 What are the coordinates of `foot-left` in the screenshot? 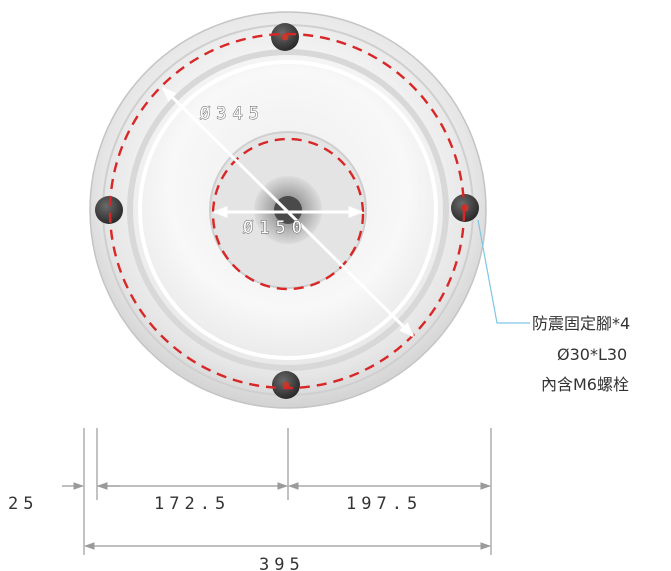 It's located at (109, 210).